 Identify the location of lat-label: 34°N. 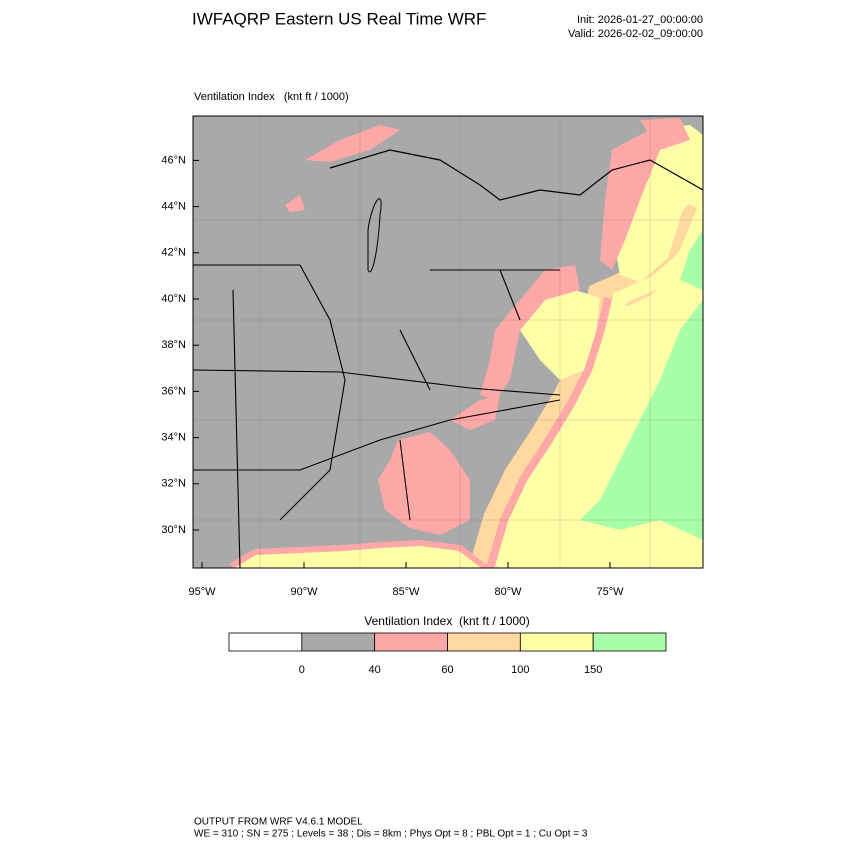
(173, 438).